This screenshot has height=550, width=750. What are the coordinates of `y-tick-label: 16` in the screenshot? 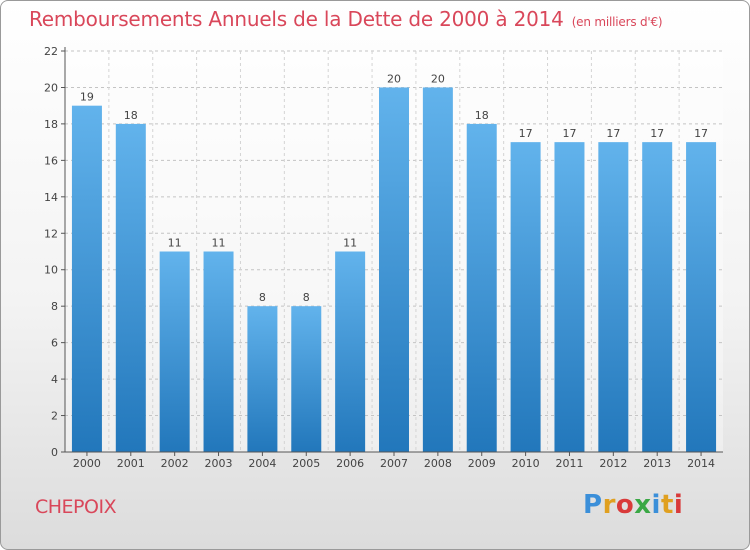 It's located at (51, 160).